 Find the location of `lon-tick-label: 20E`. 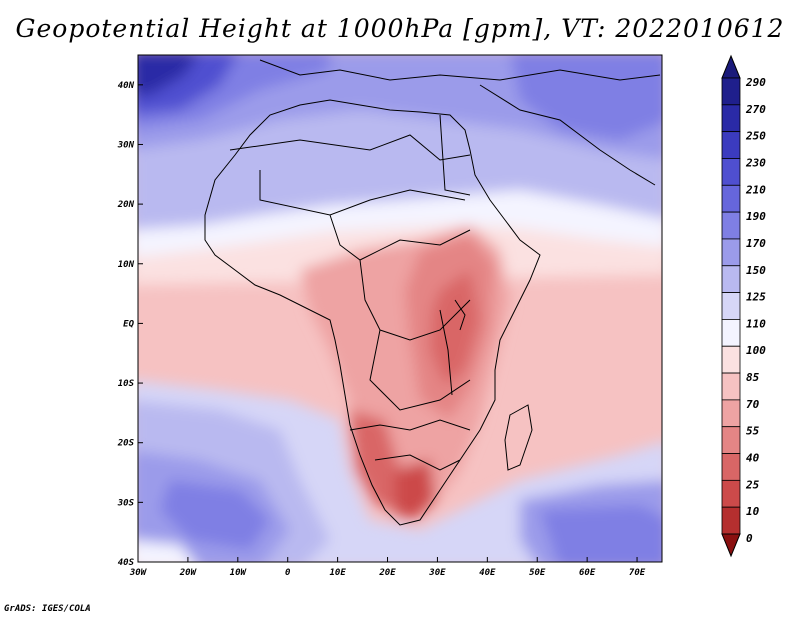

lon-tick-label: 20E is located at coordinates (387, 573).